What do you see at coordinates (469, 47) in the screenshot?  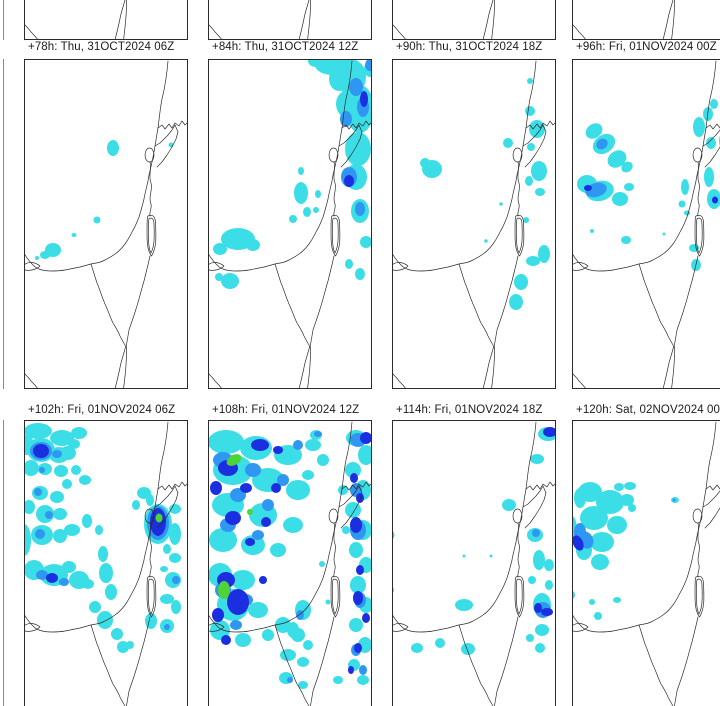 I see `panel-title: +90h: Thu, 31OCT2024 18Z` at bounding box center [469, 47].